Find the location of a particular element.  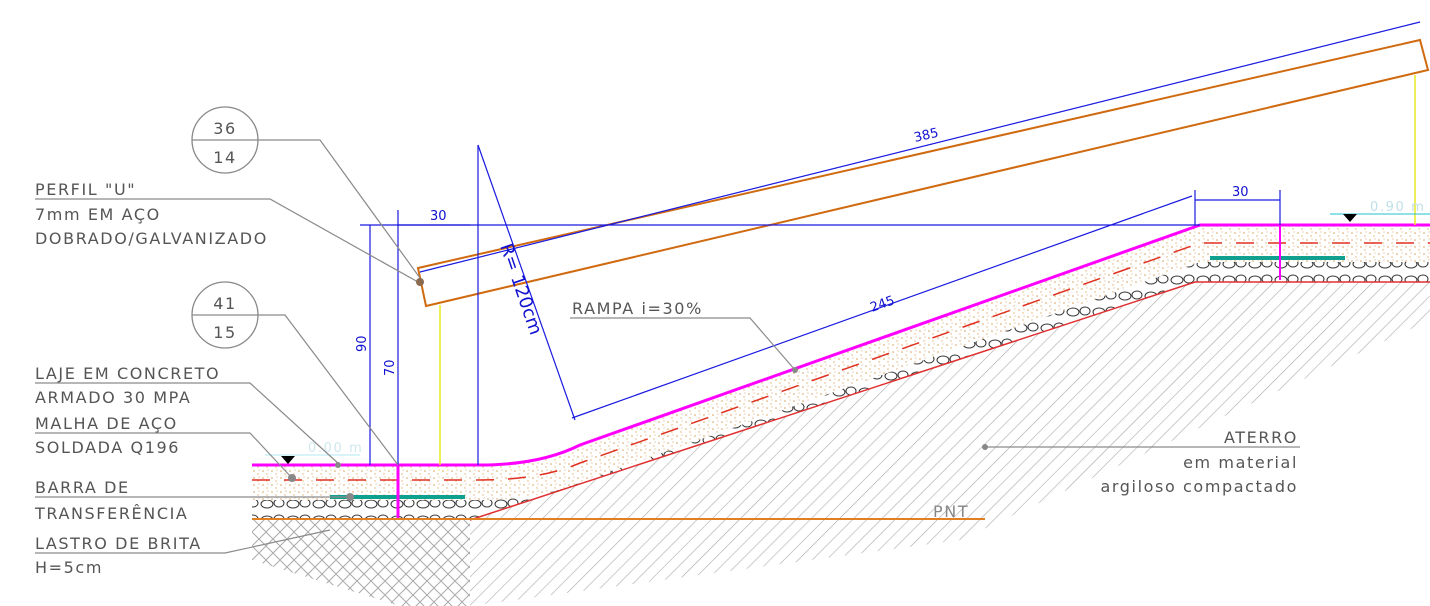

note: SOLDADA Q196 is located at coordinates (107, 447).